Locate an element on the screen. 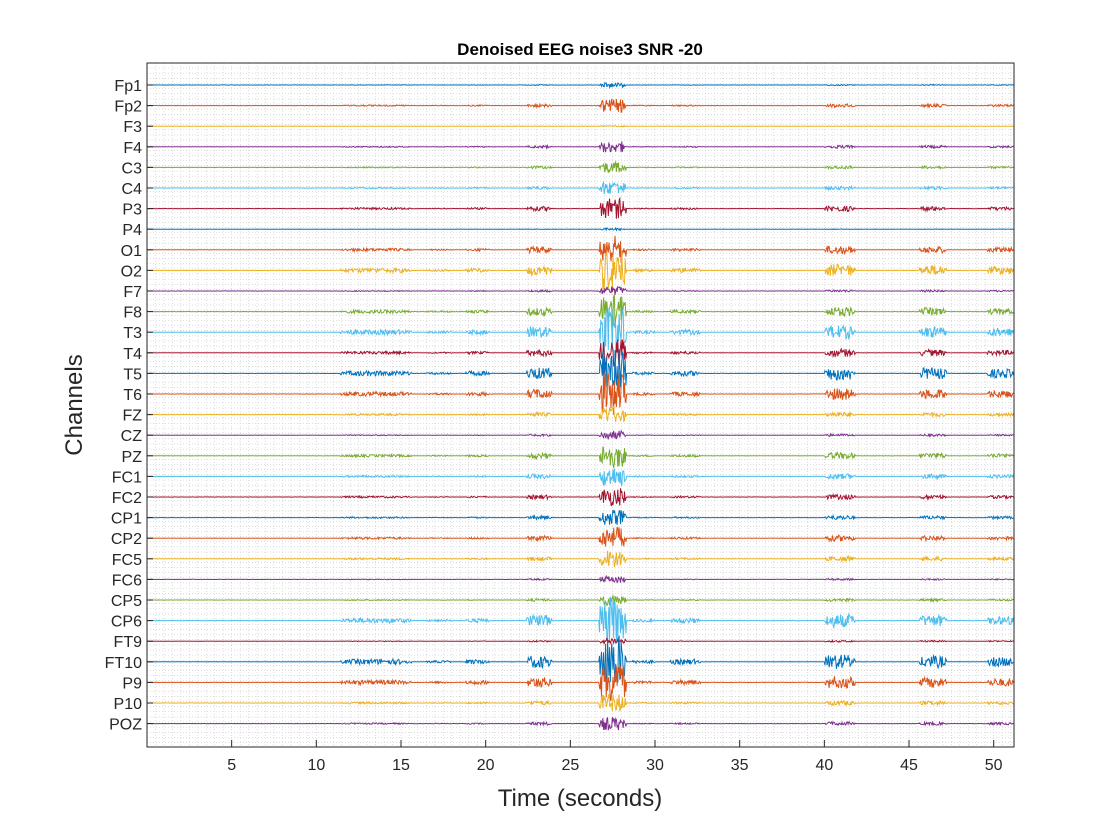  trace-c4 is located at coordinates (580, 187).